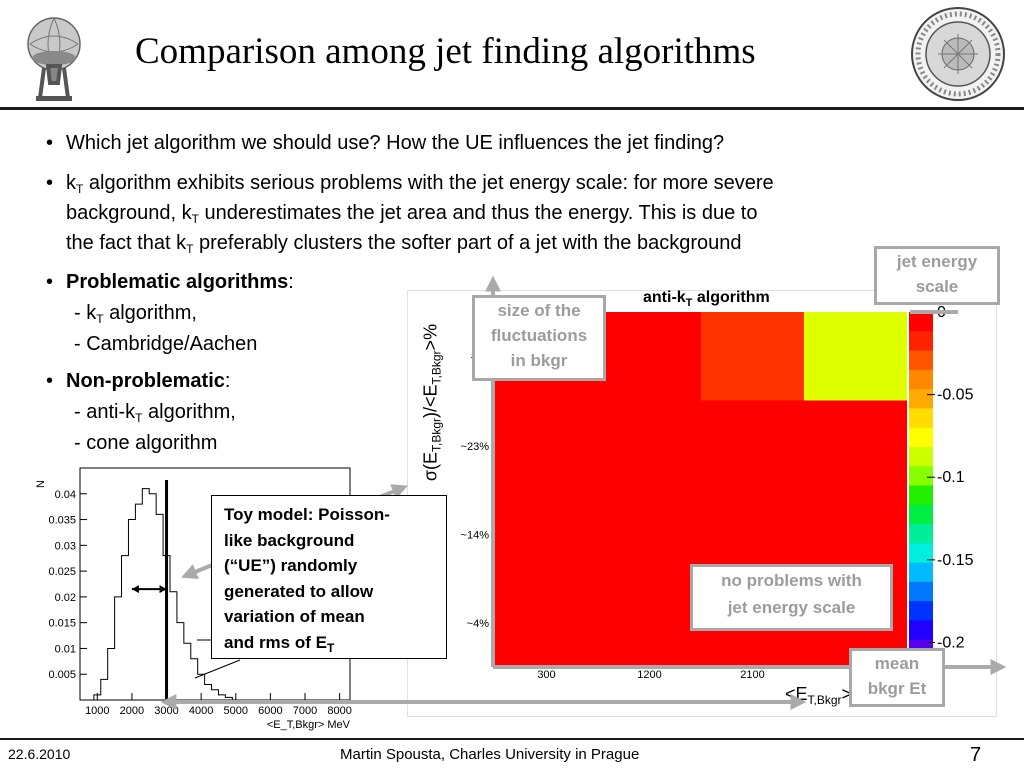 The height and width of the screenshot is (768, 1024). What do you see at coordinates (512, 108) in the screenshot?
I see `title-divider` at bounding box center [512, 108].